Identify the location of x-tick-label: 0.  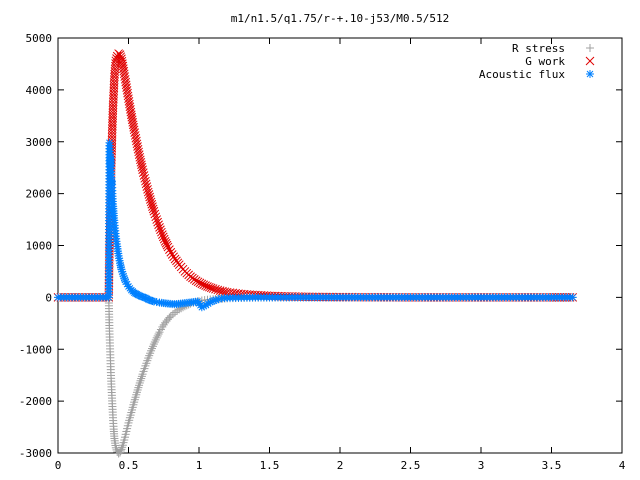
(58, 465).